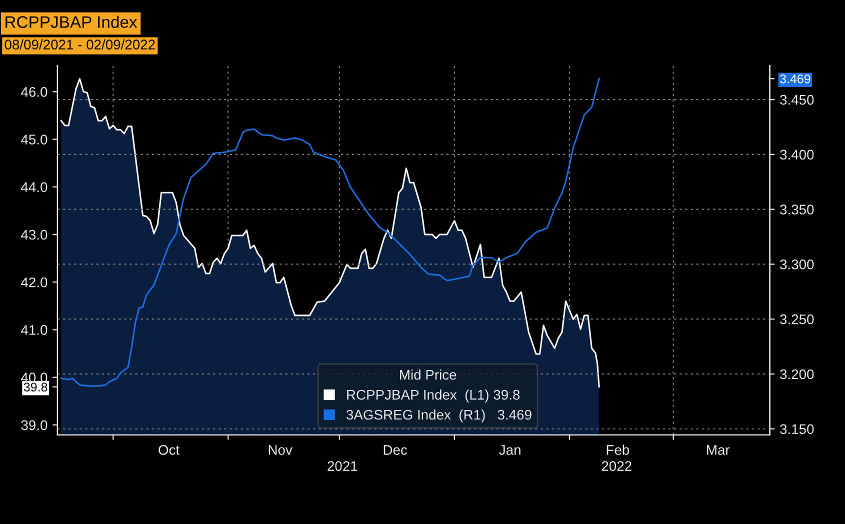 Image resolution: width=845 pixels, height=524 pixels. What do you see at coordinates (433, 396) in the screenshot?
I see `legend-label: RCPPJBAP Index (L1) 39.8` at bounding box center [433, 396].